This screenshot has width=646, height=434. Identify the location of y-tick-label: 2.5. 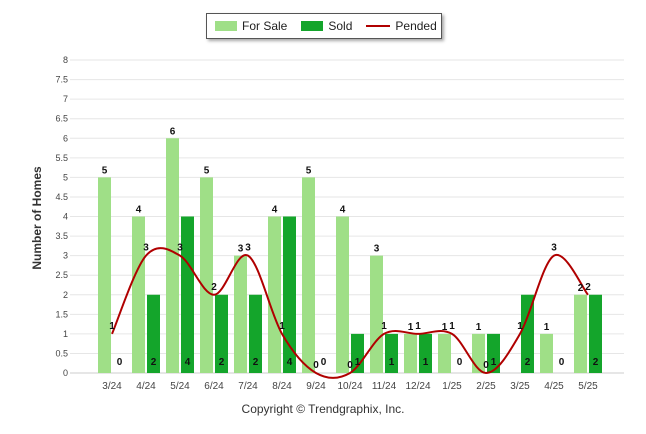
(61, 275).